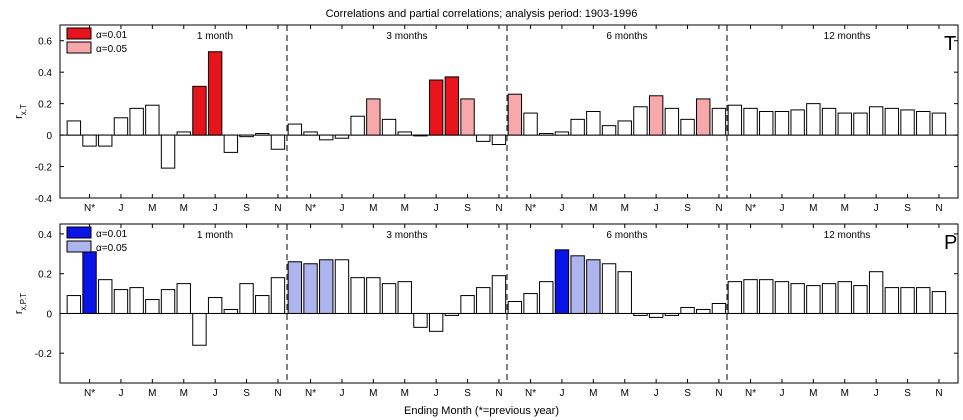  Describe the element at coordinates (215, 36) in the screenshot. I see `window-label: 1 month` at that location.